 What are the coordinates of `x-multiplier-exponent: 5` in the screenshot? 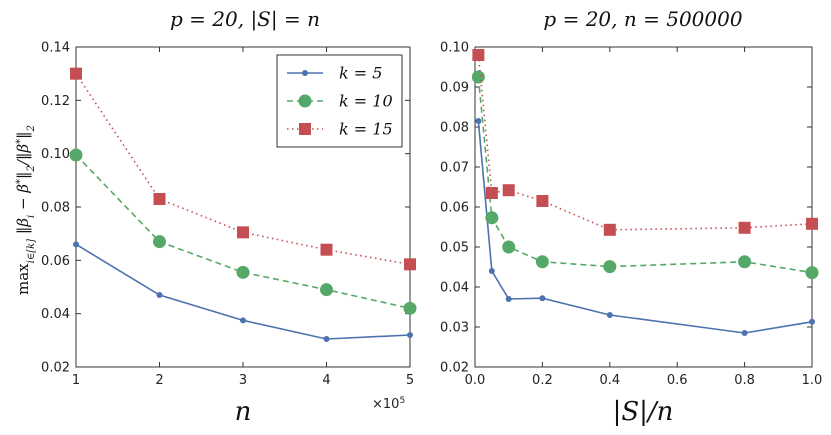 It's located at (402, 401).